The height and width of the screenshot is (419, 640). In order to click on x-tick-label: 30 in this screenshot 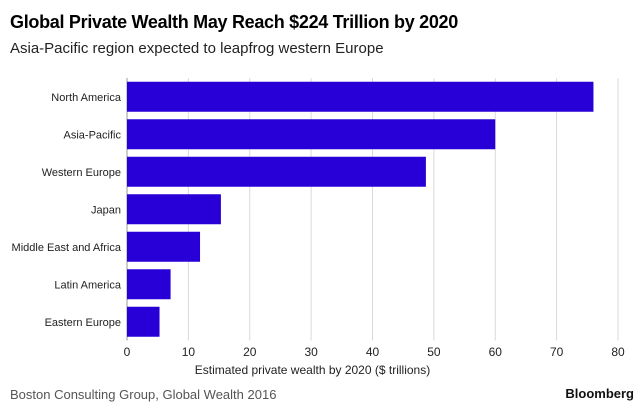, I will do `click(311, 352)`.